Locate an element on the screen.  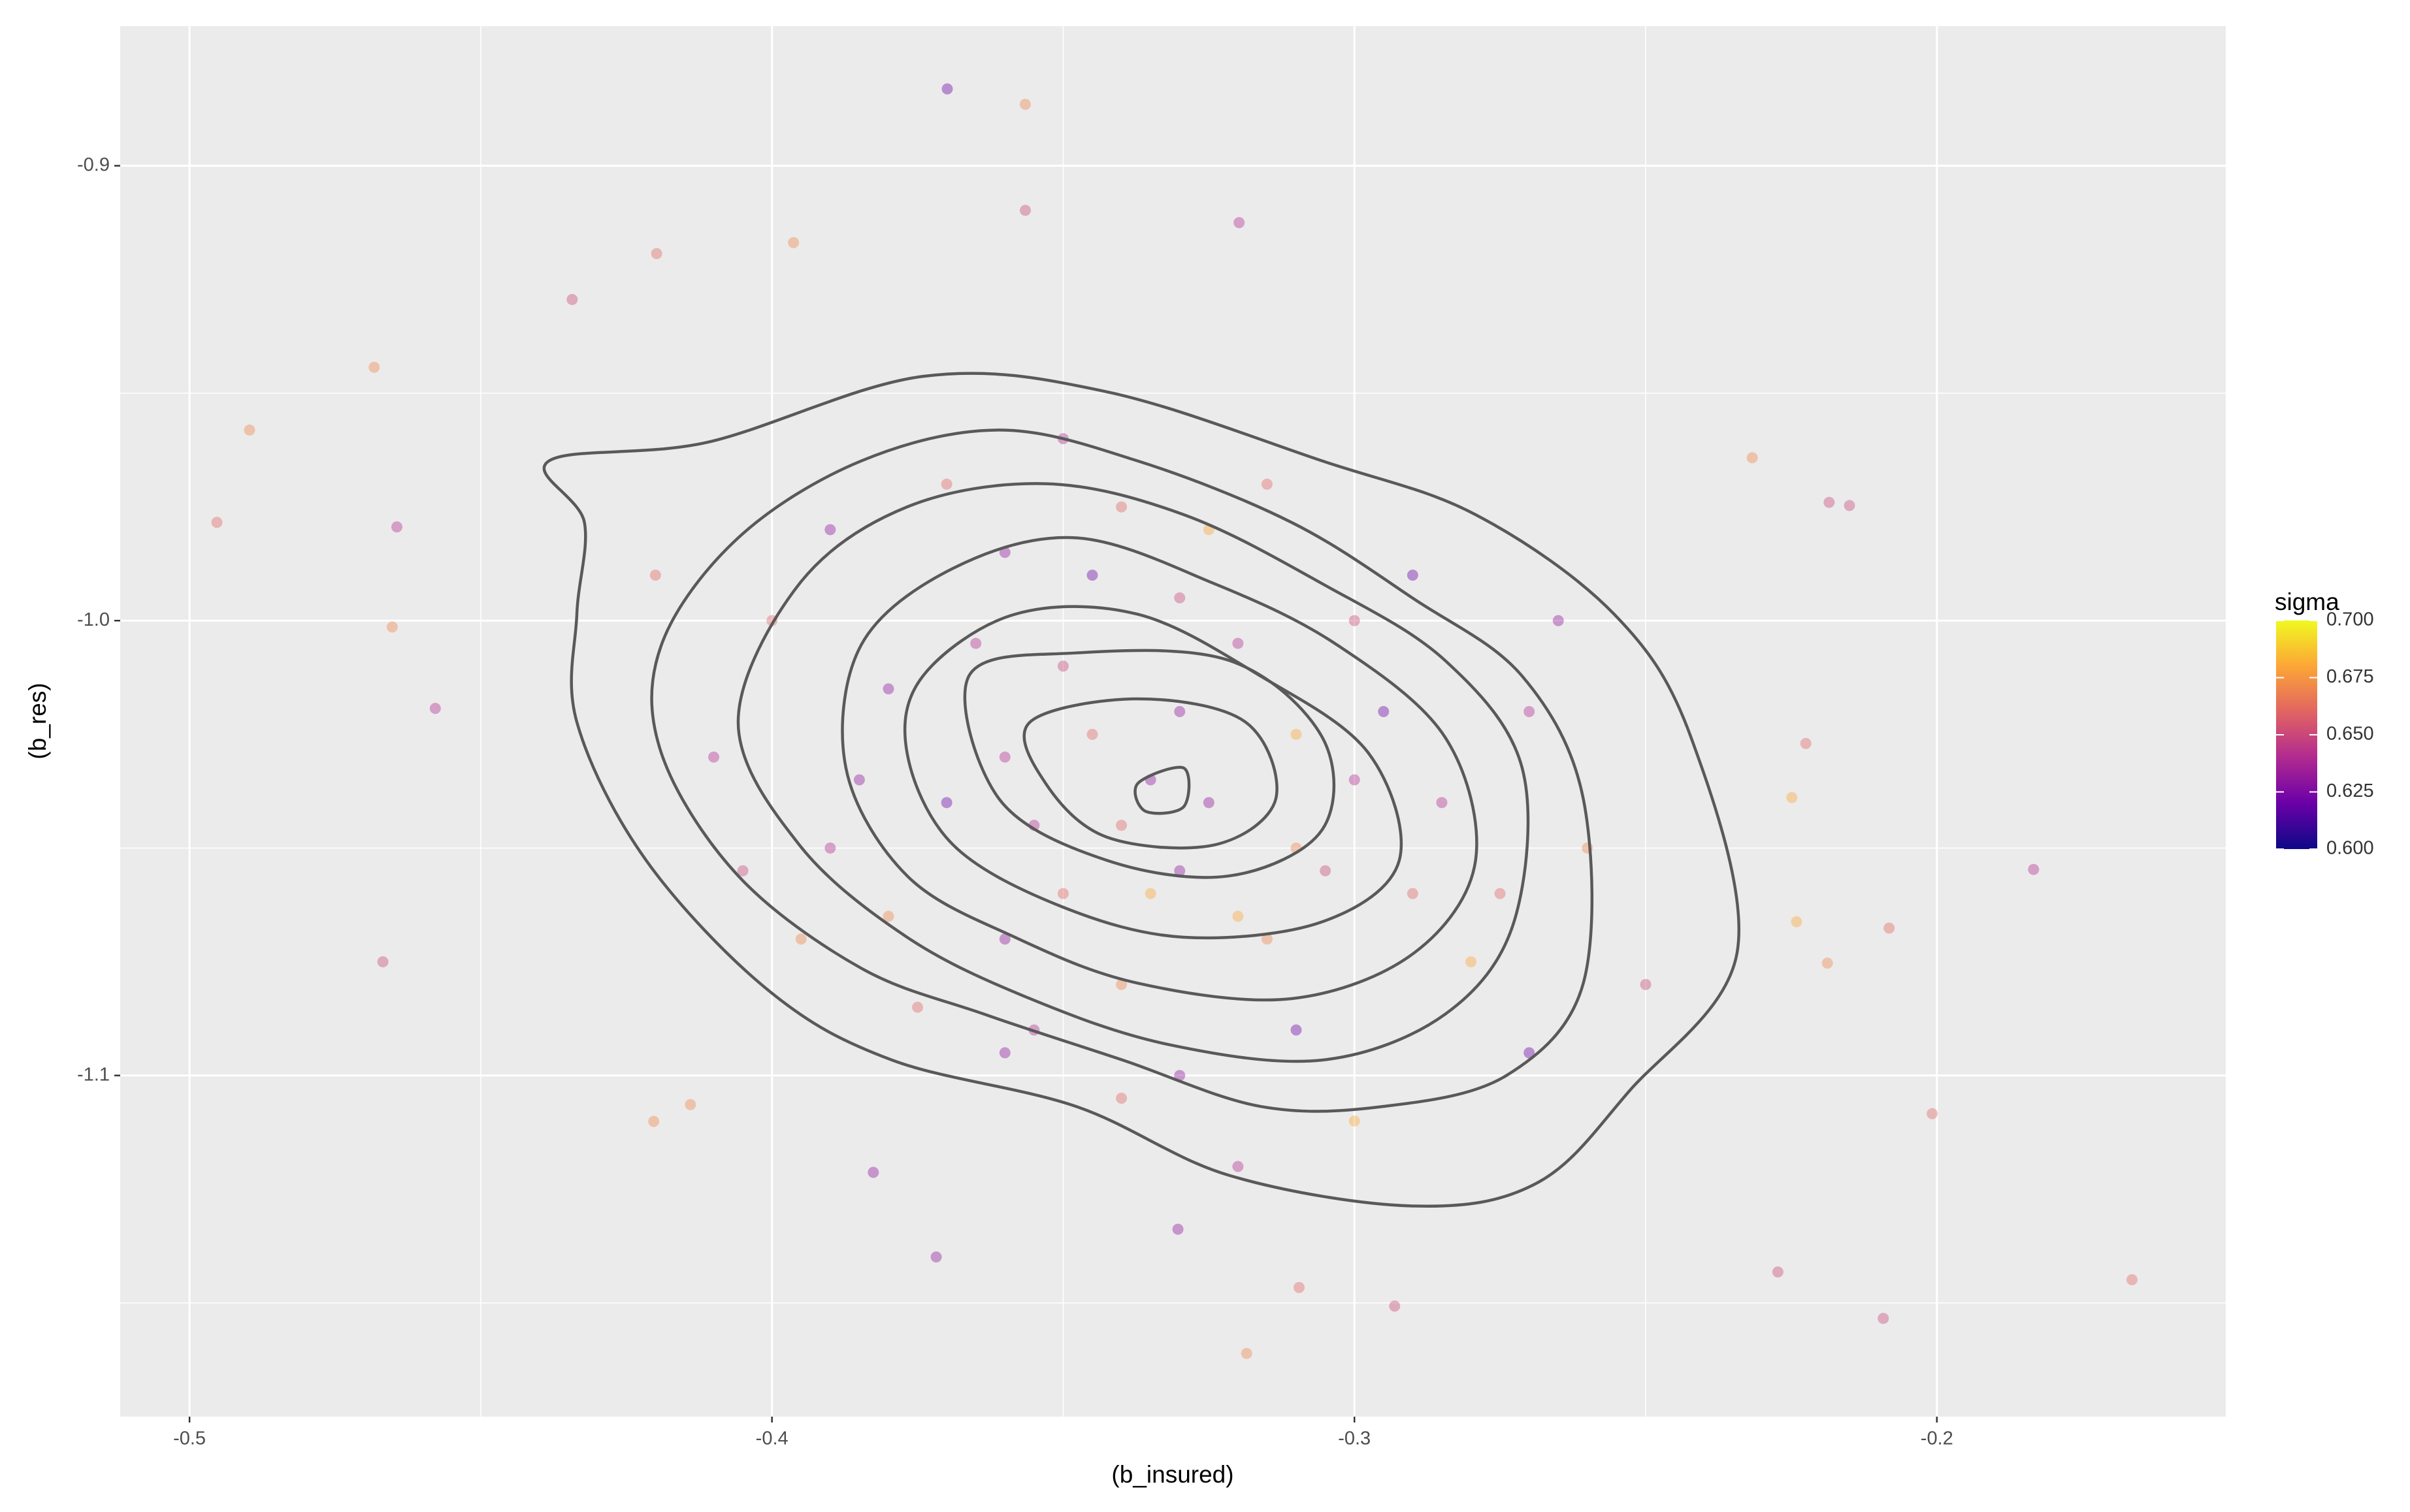
y-tick-label: -0.9 is located at coordinates (93, 164).